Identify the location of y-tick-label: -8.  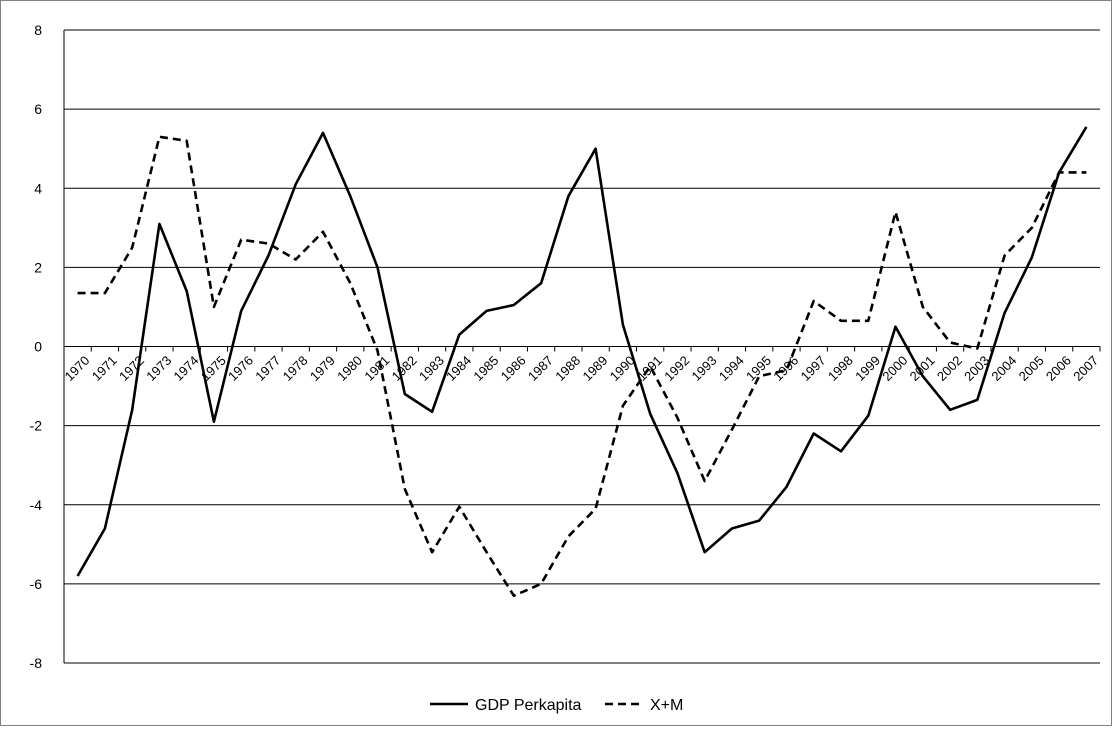
(36, 663).